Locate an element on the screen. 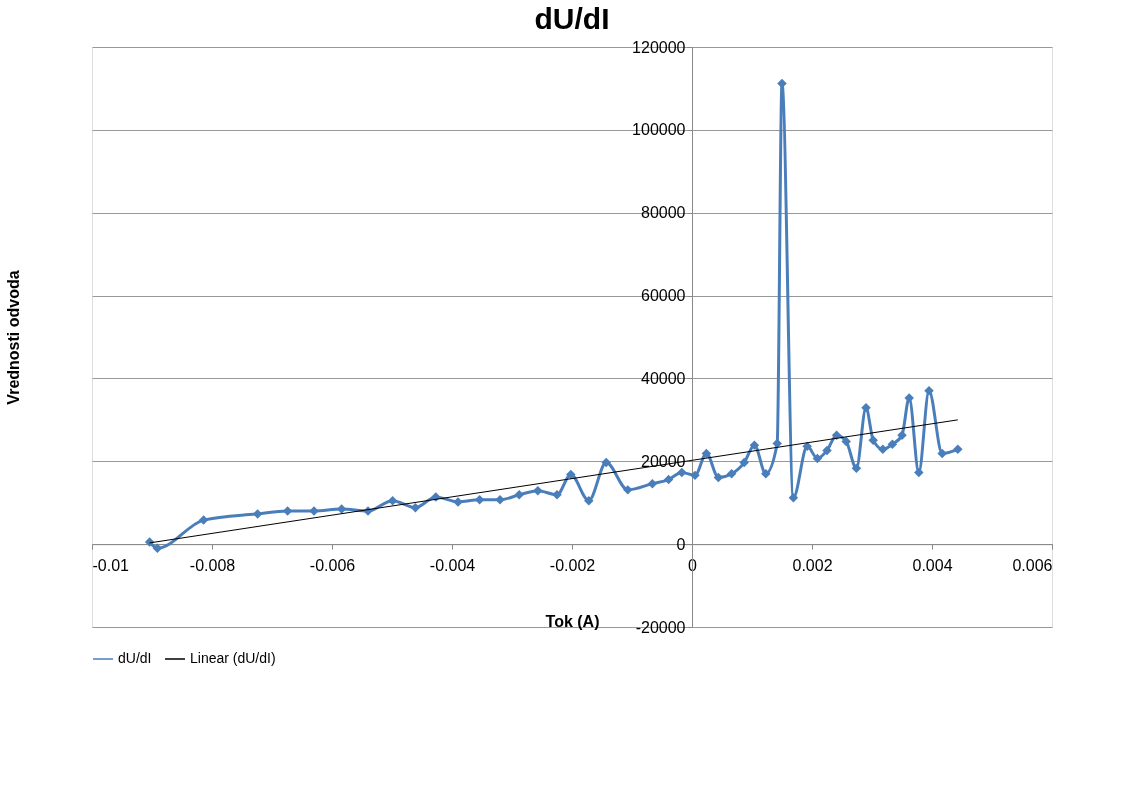 Image resolution: width=1138 pixels, height=810 pixels. x-tick-label: -0.006 is located at coordinates (332, 565).